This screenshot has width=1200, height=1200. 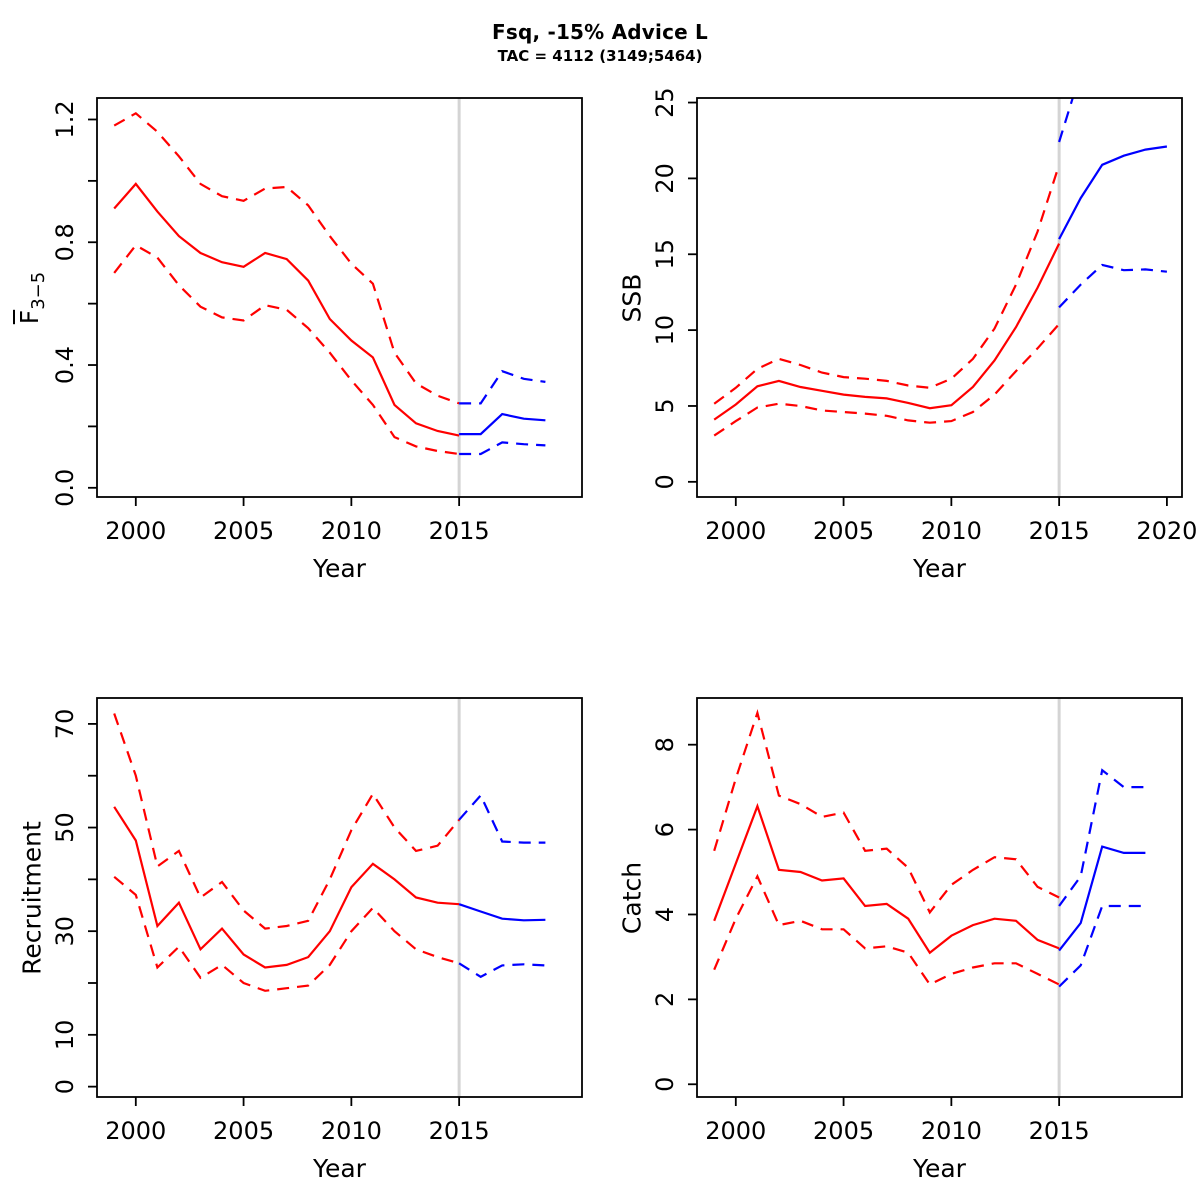 I want to click on figure-subtitle: TAC = 4112 (3149;5464), so click(x=600, y=56).